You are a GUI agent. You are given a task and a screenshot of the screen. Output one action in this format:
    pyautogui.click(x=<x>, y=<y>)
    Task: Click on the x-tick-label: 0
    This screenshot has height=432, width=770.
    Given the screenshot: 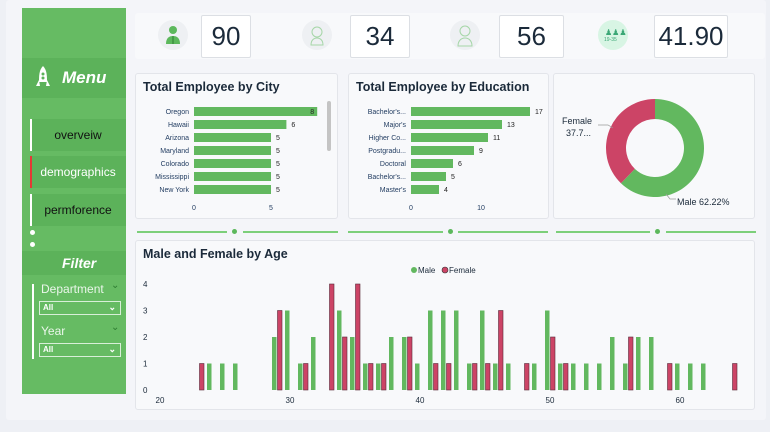 What is the action you would take?
    pyautogui.click(x=411, y=208)
    